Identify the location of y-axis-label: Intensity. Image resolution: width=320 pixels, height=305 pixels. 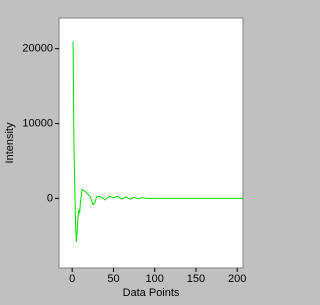
(10, 142).